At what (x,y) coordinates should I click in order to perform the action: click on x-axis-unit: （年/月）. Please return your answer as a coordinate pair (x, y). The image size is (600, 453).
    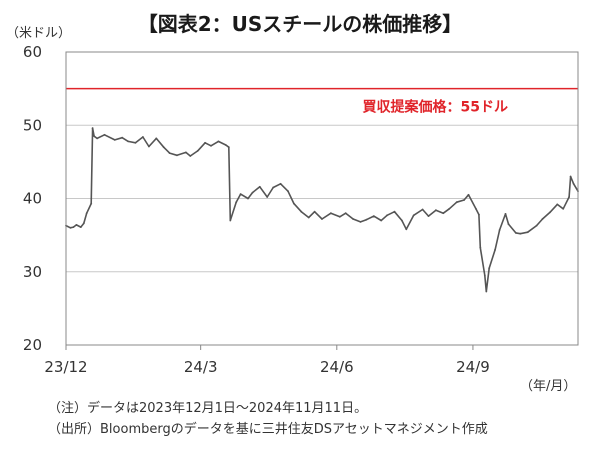
    Looking at the image, I should click on (548, 386).